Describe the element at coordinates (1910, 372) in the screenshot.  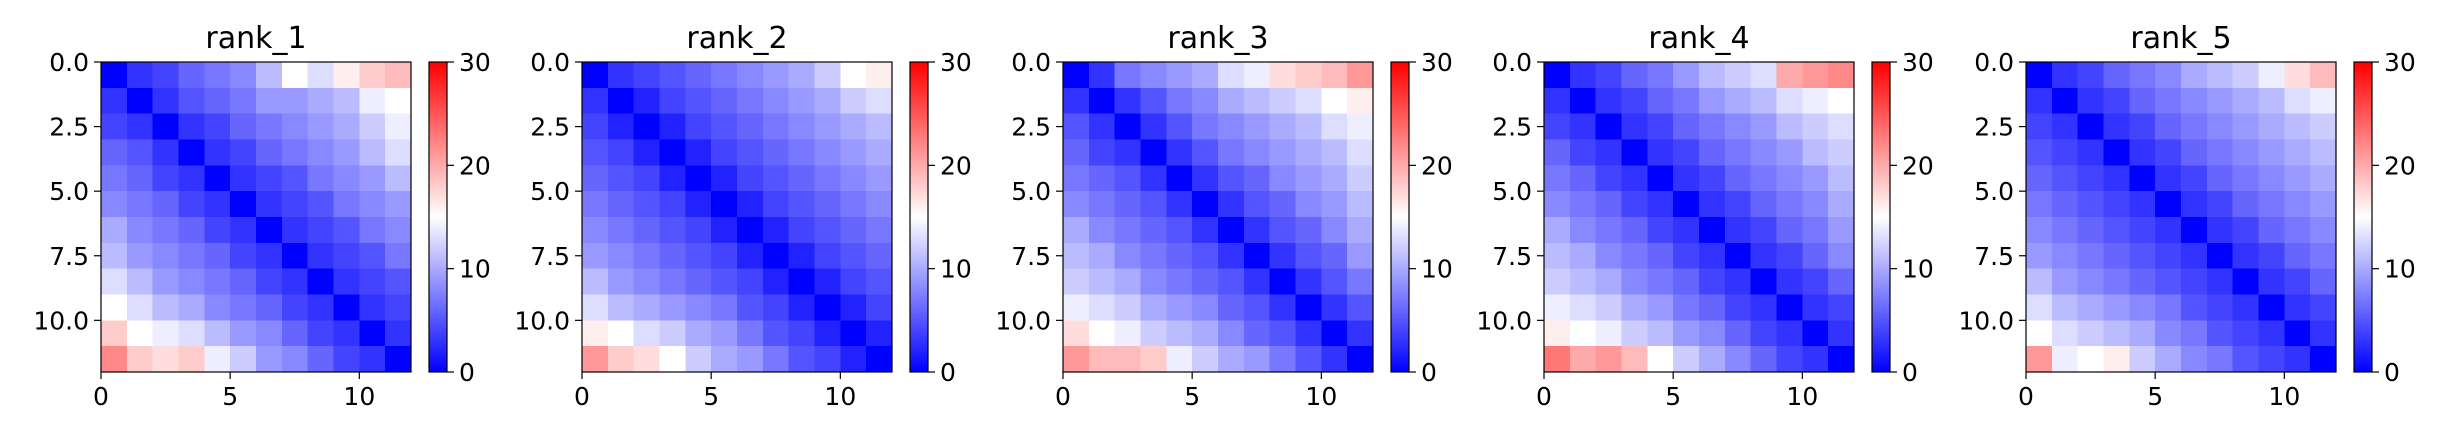
I see `colorbar-tick-label: 0` at that location.